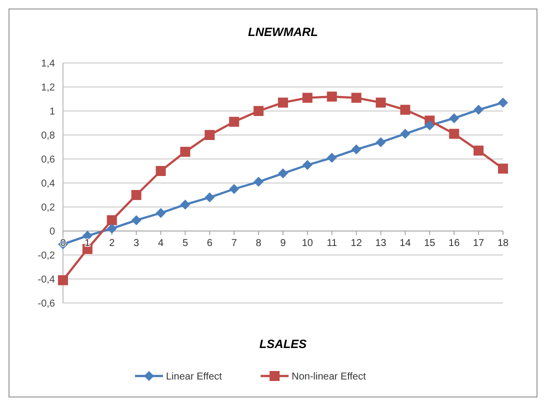 This screenshot has height=405, width=545. Describe the element at coordinates (283, 344) in the screenshot. I see `x-axis-title: LSALES` at that location.